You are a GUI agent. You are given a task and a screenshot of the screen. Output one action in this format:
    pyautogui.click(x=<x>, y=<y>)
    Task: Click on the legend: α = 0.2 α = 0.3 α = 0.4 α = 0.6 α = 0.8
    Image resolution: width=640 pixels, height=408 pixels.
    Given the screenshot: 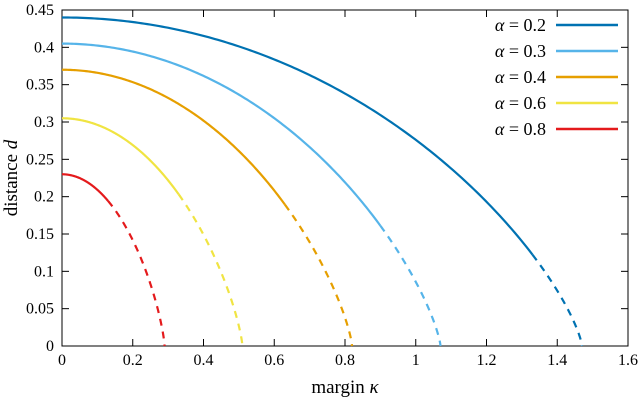 What is the action you would take?
    pyautogui.click(x=556, y=77)
    